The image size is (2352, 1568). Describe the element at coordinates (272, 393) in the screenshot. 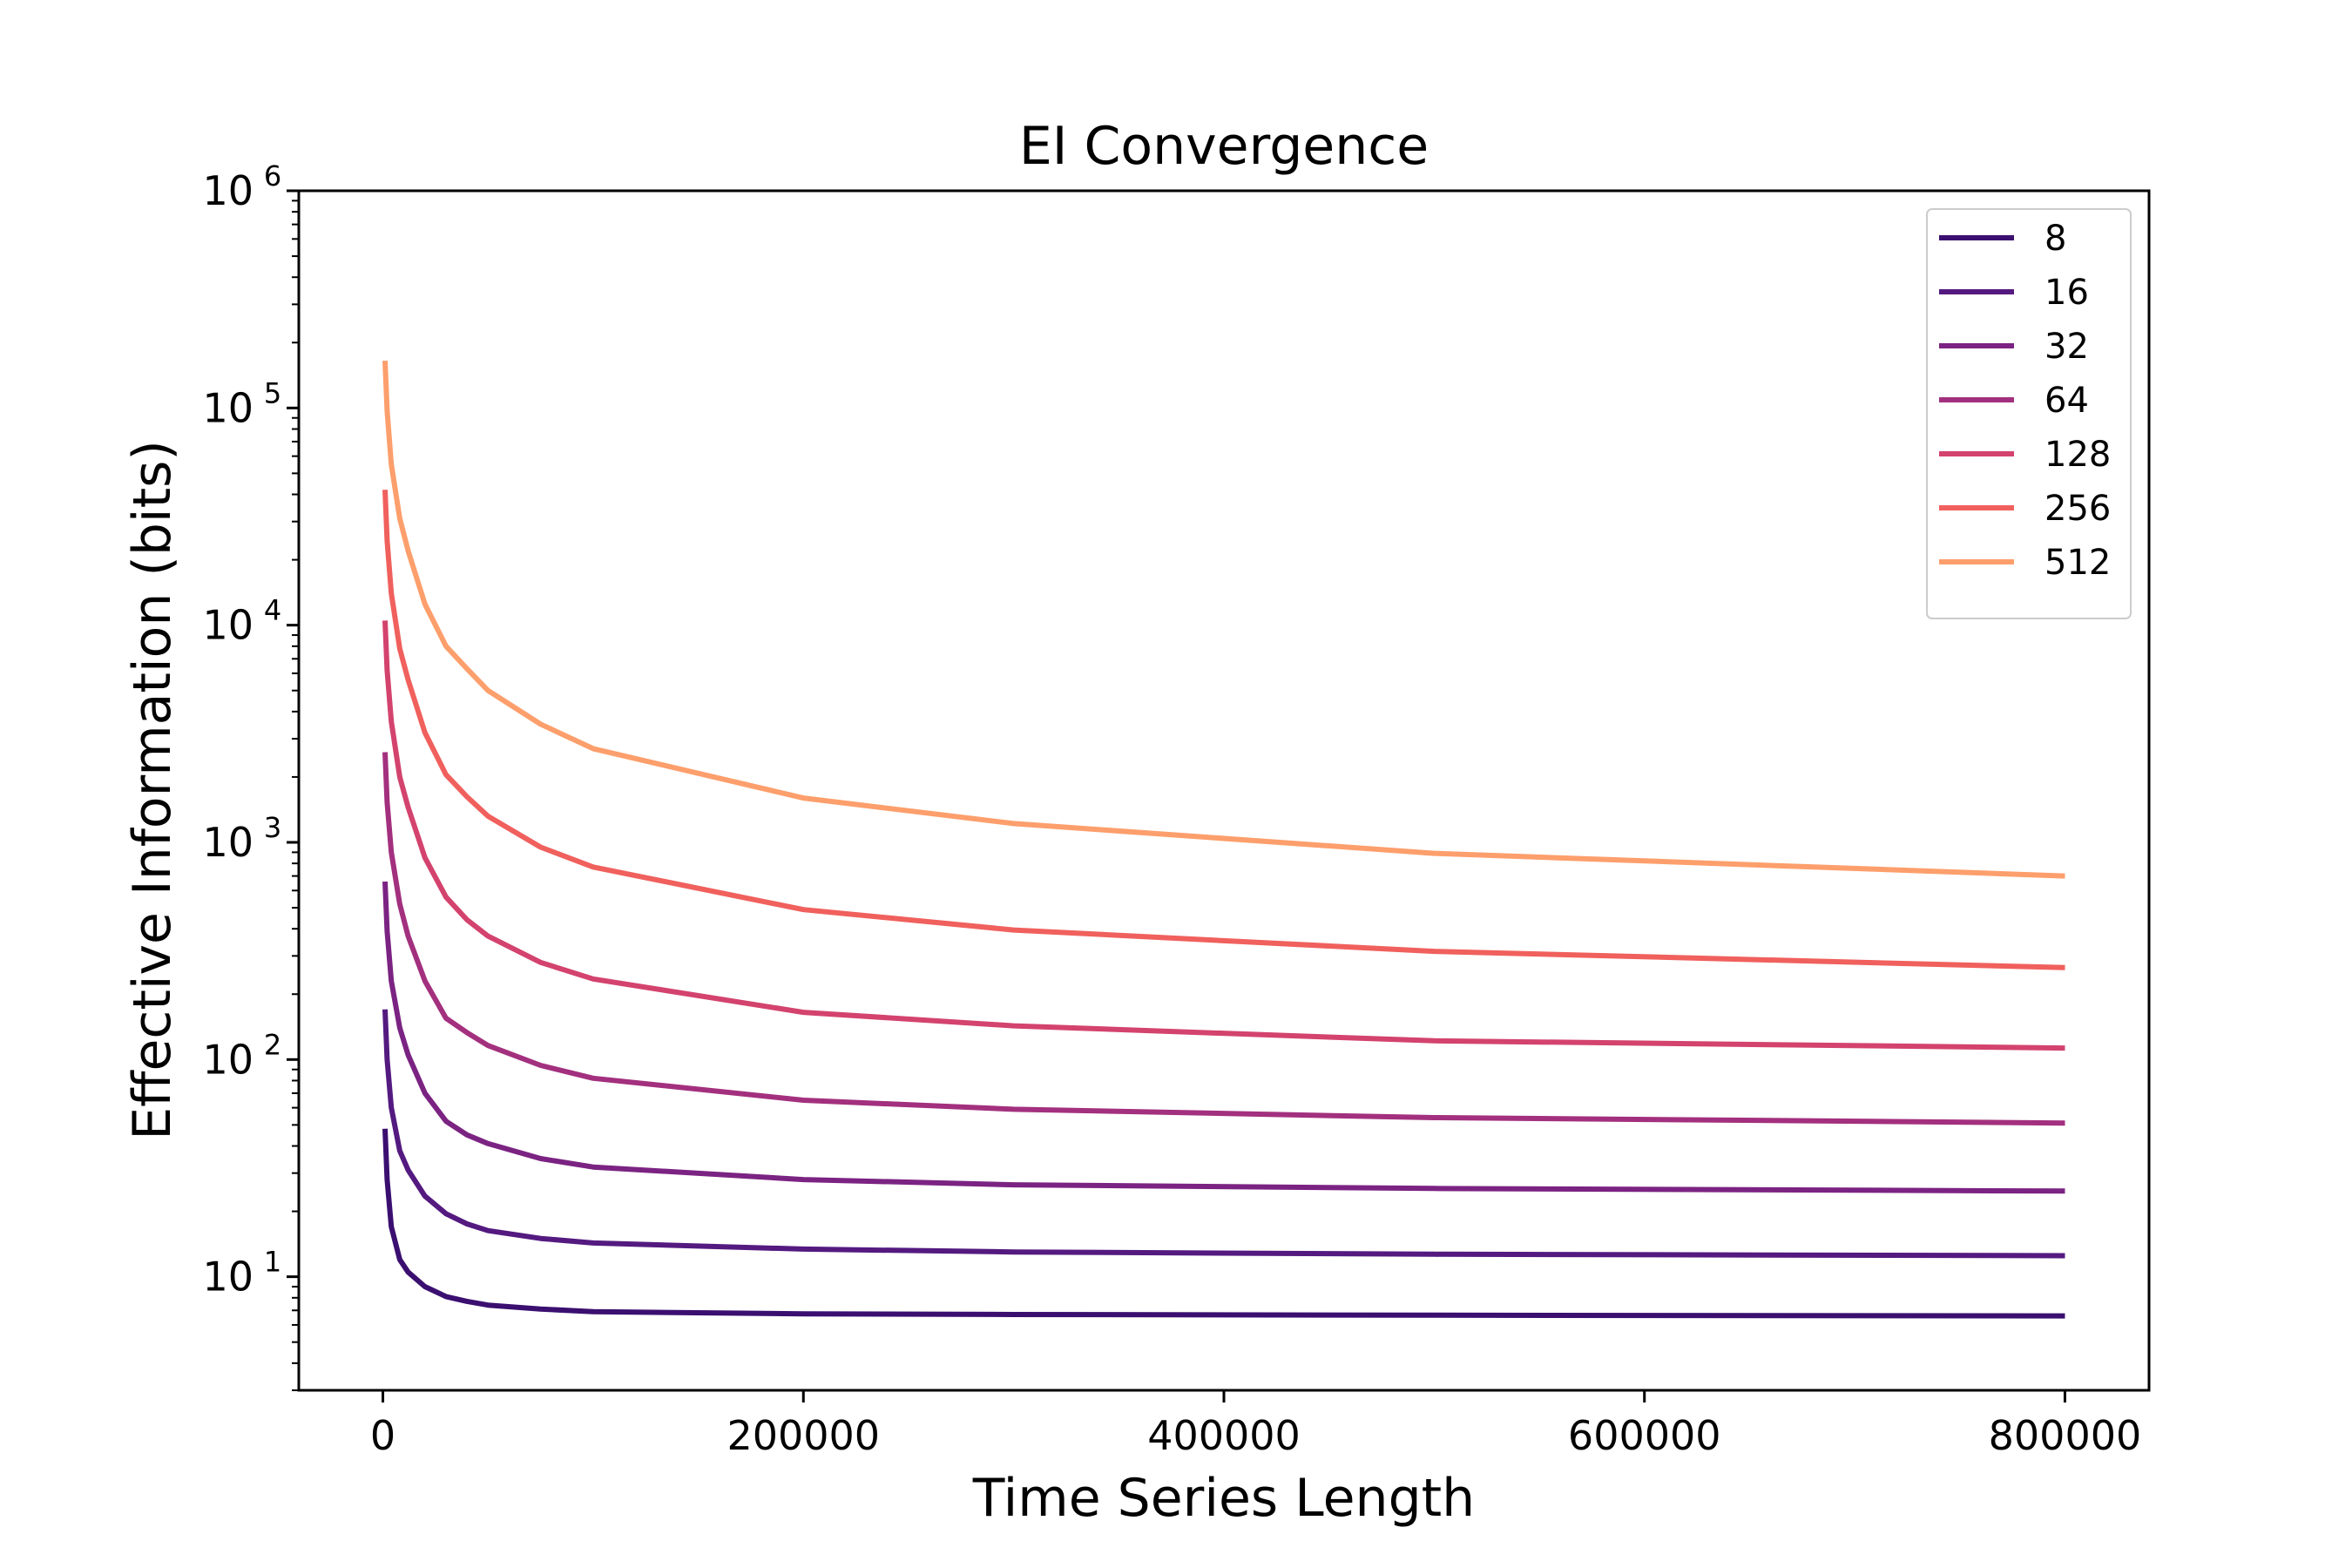

I see `y-tick-exponent: 5` at that location.